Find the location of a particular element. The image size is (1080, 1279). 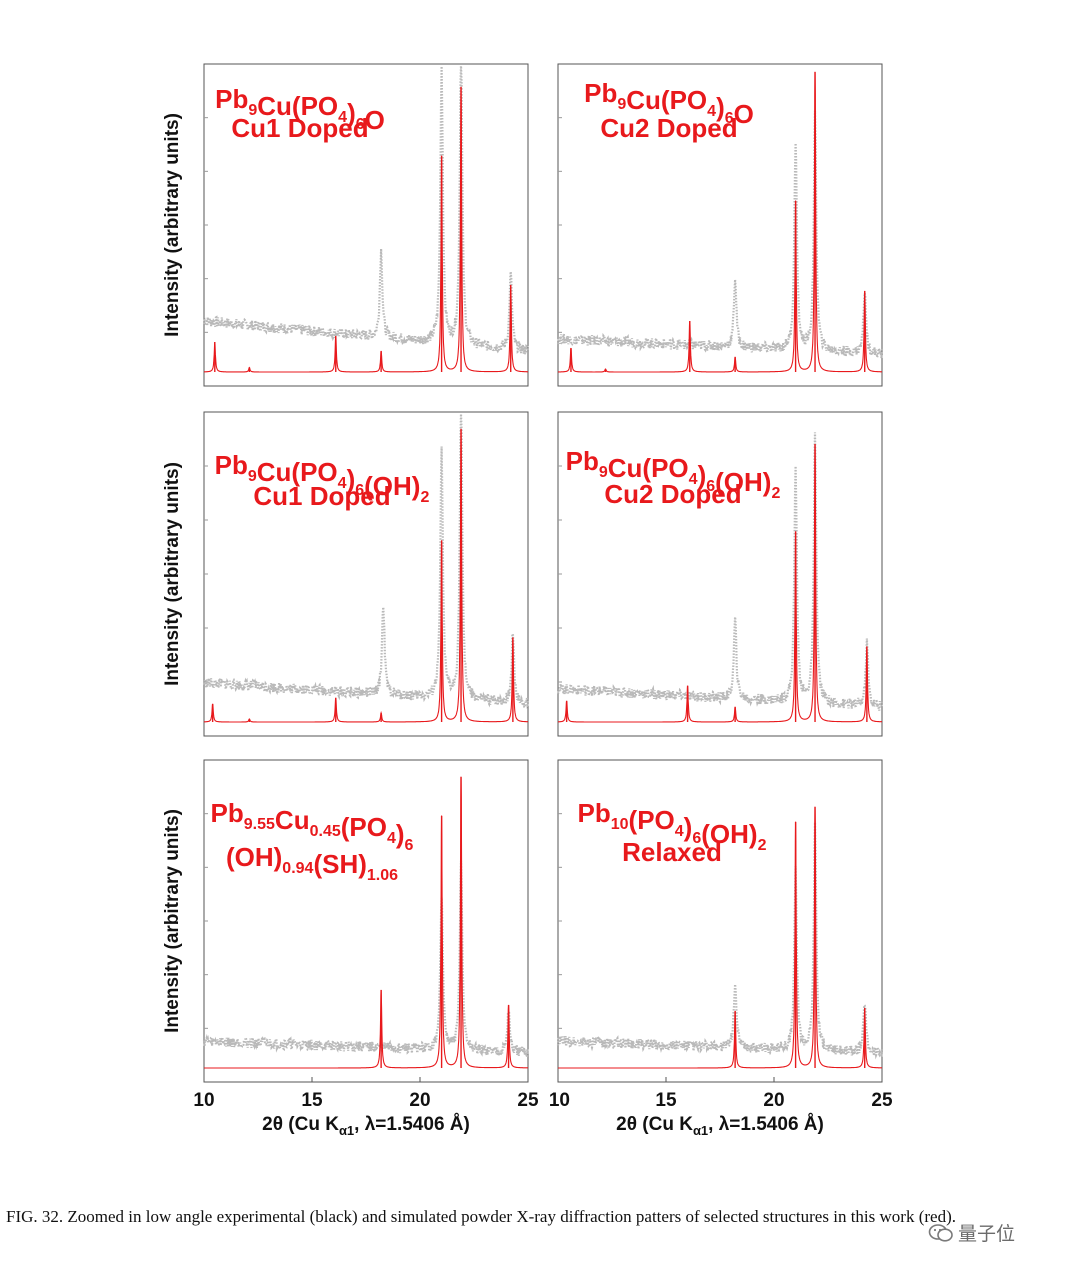

panel-title-line-1: Pb9.55Cu0.45(PO4)6 is located at coordinates (312, 826).